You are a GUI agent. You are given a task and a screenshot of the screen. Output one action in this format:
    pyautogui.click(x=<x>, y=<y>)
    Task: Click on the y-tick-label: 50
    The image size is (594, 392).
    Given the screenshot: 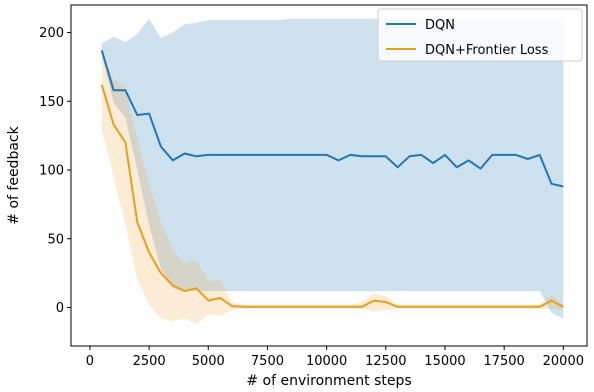 What is the action you would take?
    pyautogui.click(x=55, y=239)
    